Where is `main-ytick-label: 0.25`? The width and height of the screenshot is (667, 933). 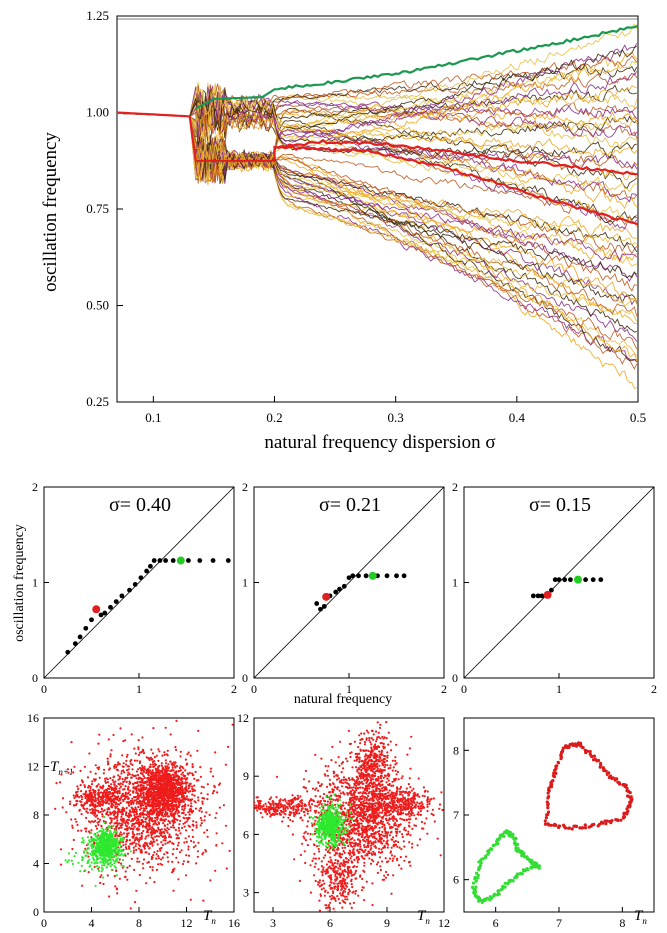
main-ytick-label: 0.25 is located at coordinates (97, 401).